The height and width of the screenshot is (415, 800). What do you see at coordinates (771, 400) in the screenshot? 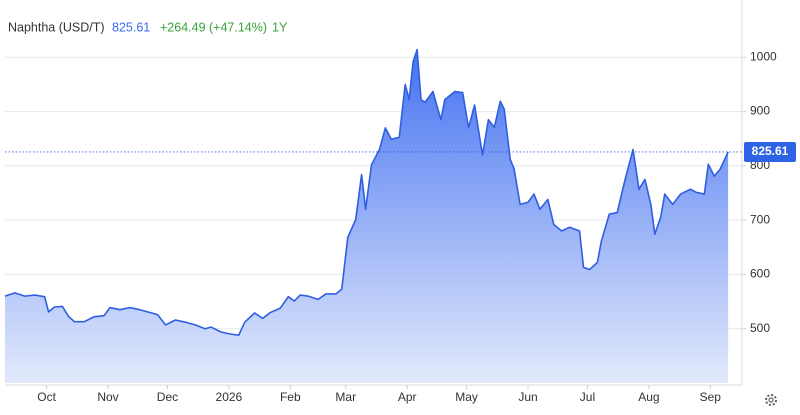
I see `settings-icon` at bounding box center [771, 400].